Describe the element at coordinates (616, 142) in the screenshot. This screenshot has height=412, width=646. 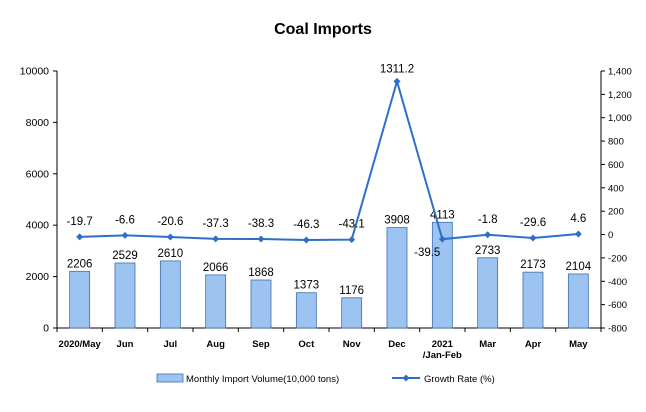
I see `right-axis-tick-label: 800` at that location.